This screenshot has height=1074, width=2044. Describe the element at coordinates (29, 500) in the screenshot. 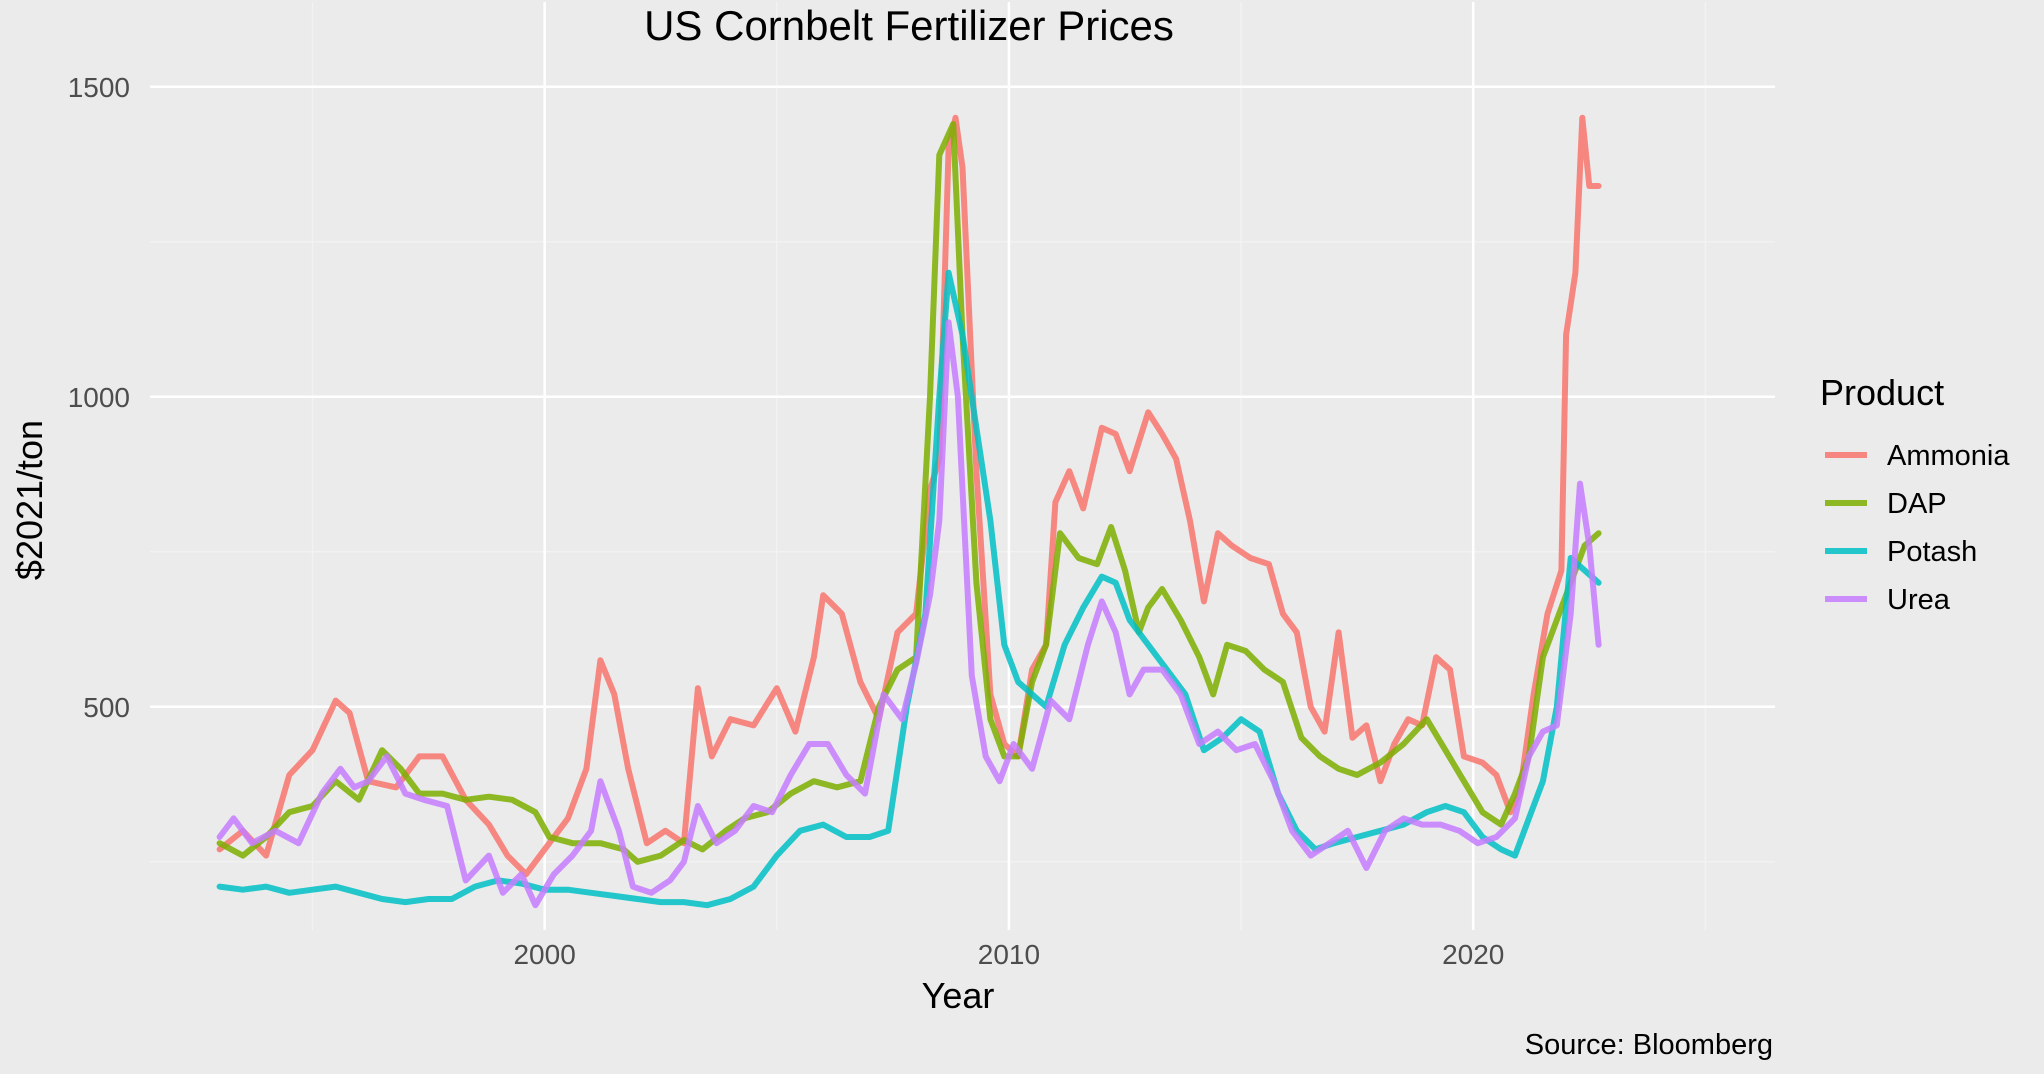

I see `y-axis-title: $2021/ton` at that location.